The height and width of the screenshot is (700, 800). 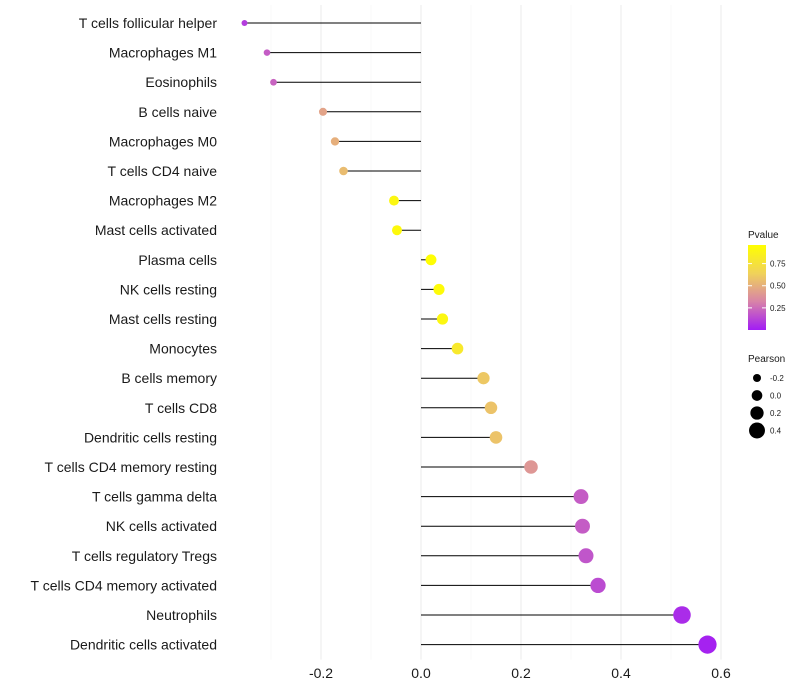 What do you see at coordinates (776, 396) in the screenshot?
I see `size-legend-label: 0.0` at bounding box center [776, 396].